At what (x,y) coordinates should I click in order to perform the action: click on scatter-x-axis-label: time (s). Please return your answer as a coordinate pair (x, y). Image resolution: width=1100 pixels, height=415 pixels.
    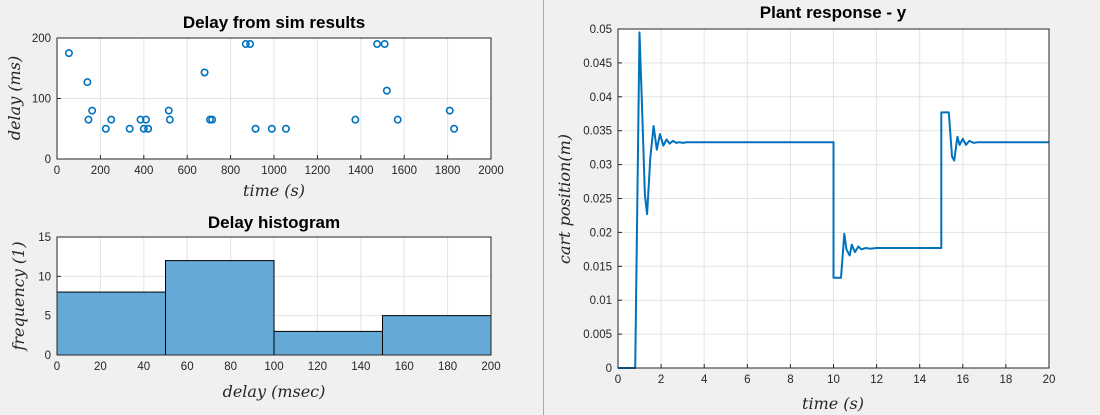
    Looking at the image, I should click on (274, 190).